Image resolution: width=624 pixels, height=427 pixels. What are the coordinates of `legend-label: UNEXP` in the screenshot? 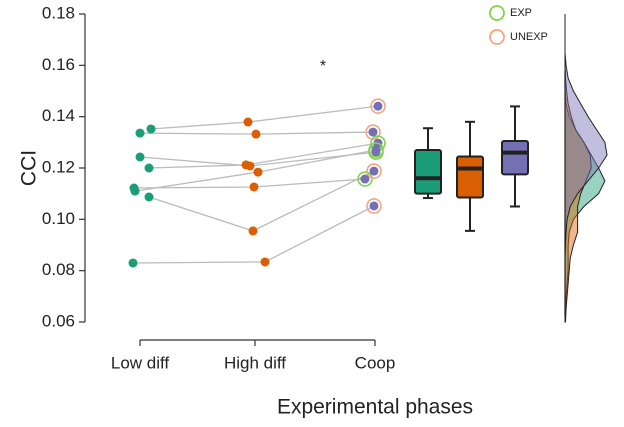 It's located at (529, 37).